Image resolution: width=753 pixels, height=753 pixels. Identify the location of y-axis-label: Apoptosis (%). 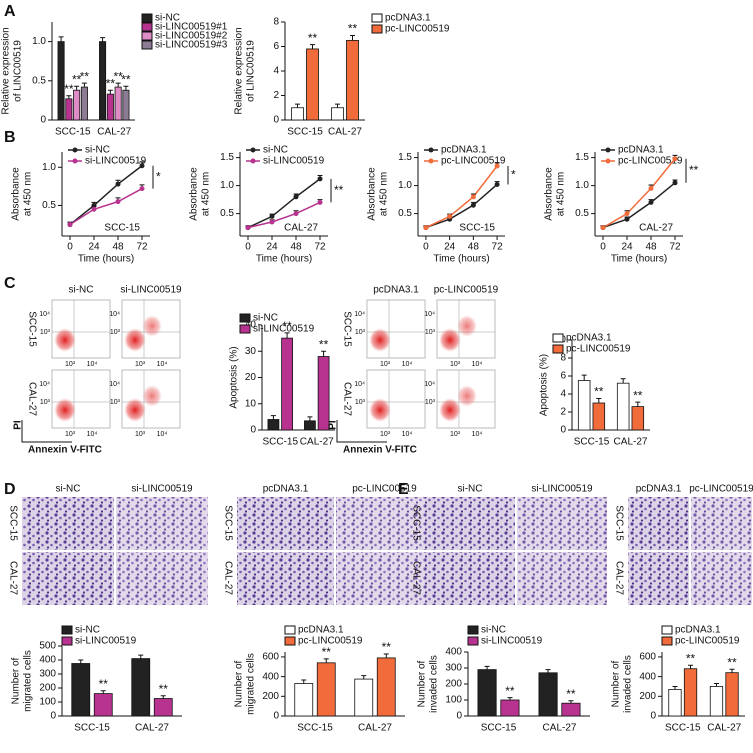
(234, 377).